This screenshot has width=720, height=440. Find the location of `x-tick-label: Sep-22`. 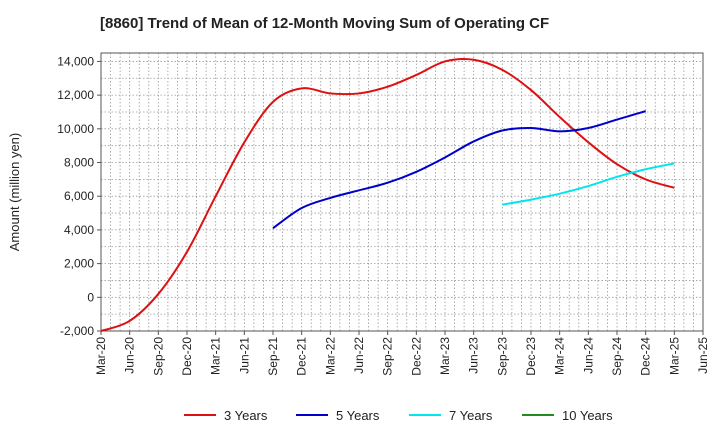

x-tick-label: Sep-22 is located at coordinates (388, 356).